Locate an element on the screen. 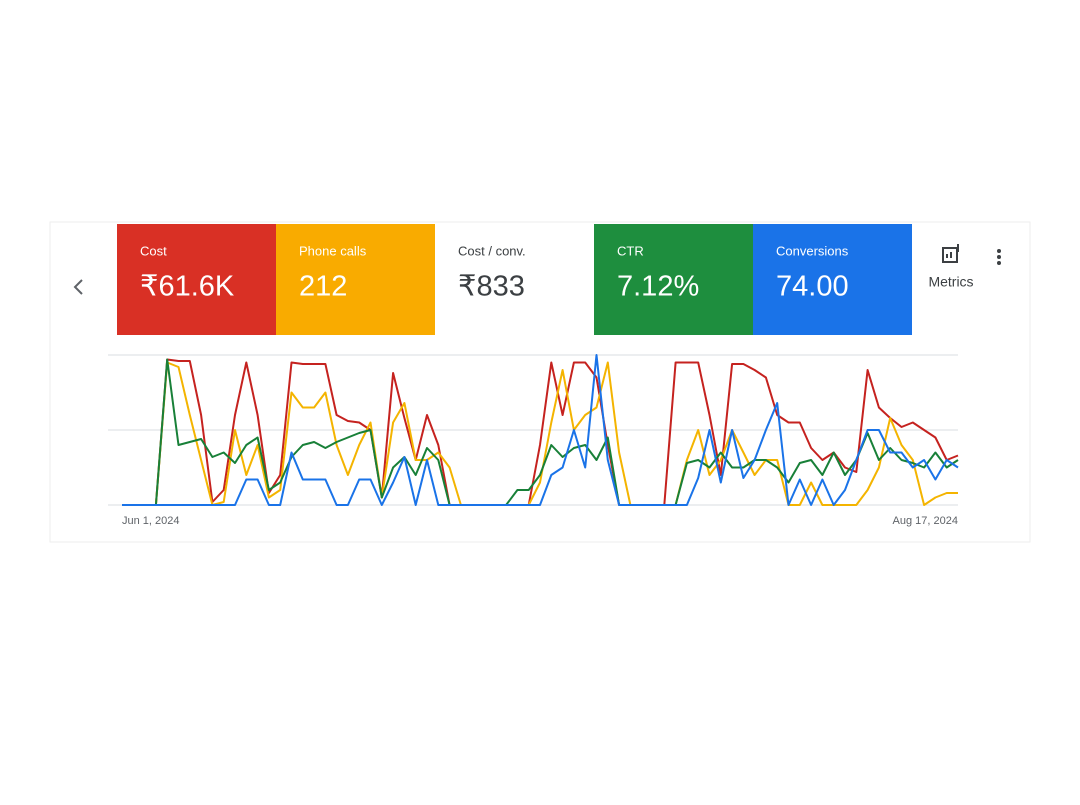 The width and height of the screenshot is (1080, 805). metric-value: 7.12% is located at coordinates (658, 287).